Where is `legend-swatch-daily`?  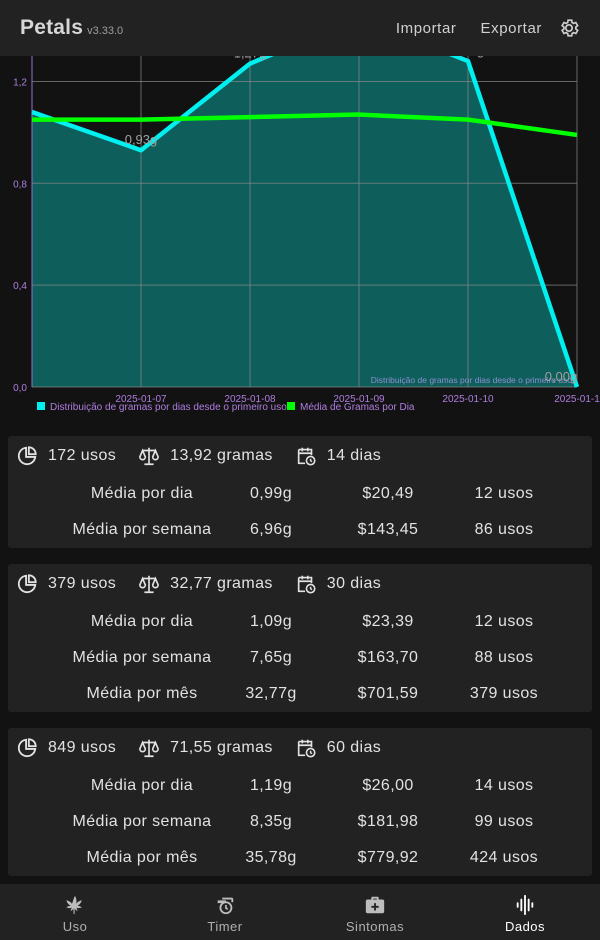 legend-swatch-daily is located at coordinates (41, 406).